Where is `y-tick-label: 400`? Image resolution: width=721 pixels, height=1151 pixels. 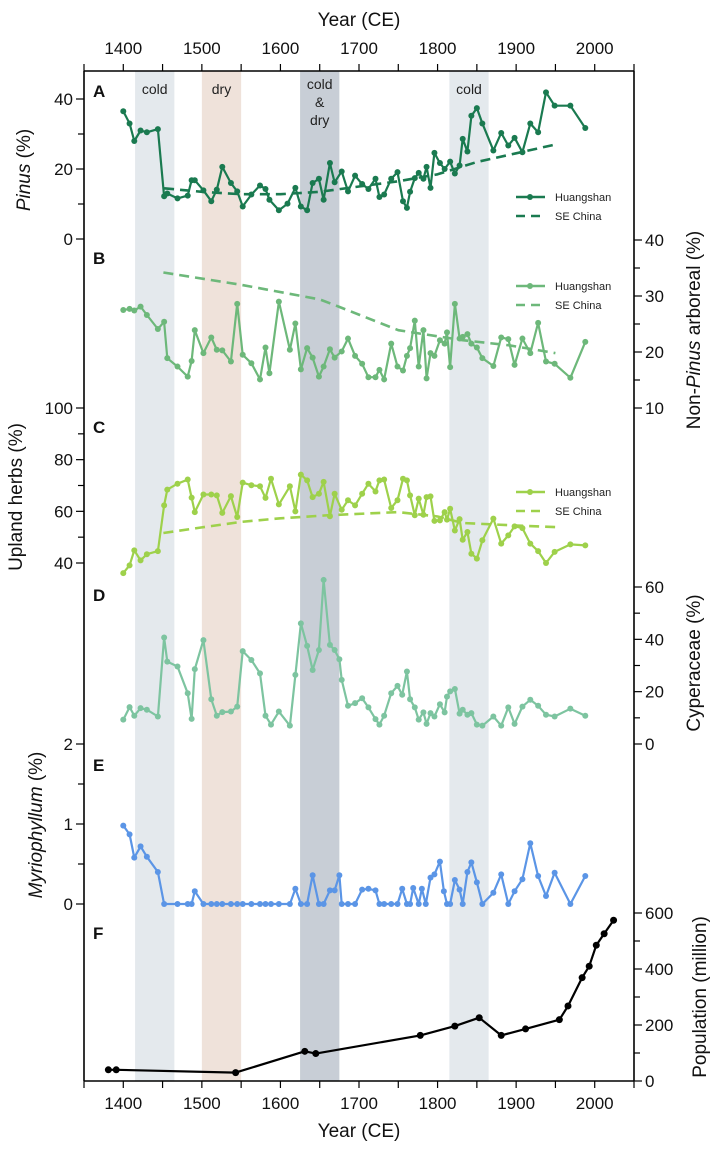 y-tick-label: 400 is located at coordinates (659, 969).